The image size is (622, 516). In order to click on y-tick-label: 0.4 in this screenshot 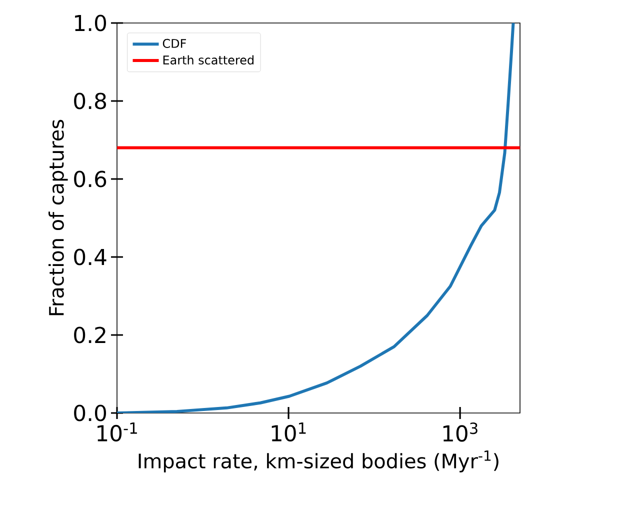, I will do `click(90, 257)`.